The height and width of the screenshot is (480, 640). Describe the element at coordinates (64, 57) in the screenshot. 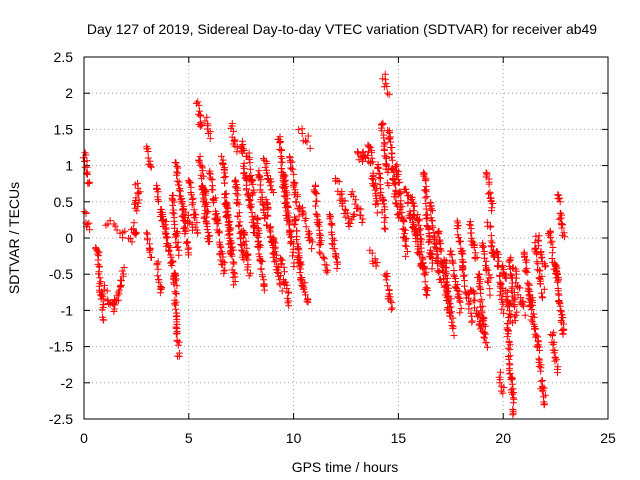

I see `y-tick-label: 2.5` at that location.